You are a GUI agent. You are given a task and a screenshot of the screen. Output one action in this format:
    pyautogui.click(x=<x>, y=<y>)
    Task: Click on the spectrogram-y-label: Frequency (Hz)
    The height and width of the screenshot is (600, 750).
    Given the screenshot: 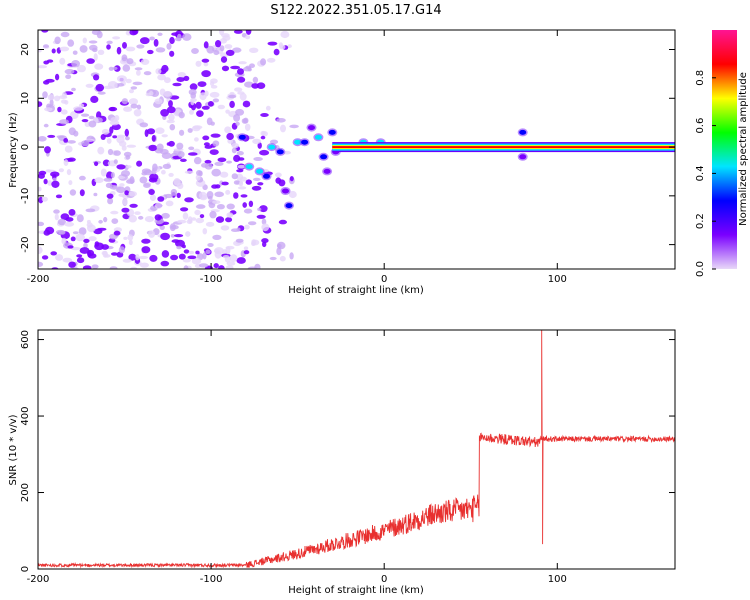 What is the action you would take?
    pyautogui.click(x=13, y=150)
    